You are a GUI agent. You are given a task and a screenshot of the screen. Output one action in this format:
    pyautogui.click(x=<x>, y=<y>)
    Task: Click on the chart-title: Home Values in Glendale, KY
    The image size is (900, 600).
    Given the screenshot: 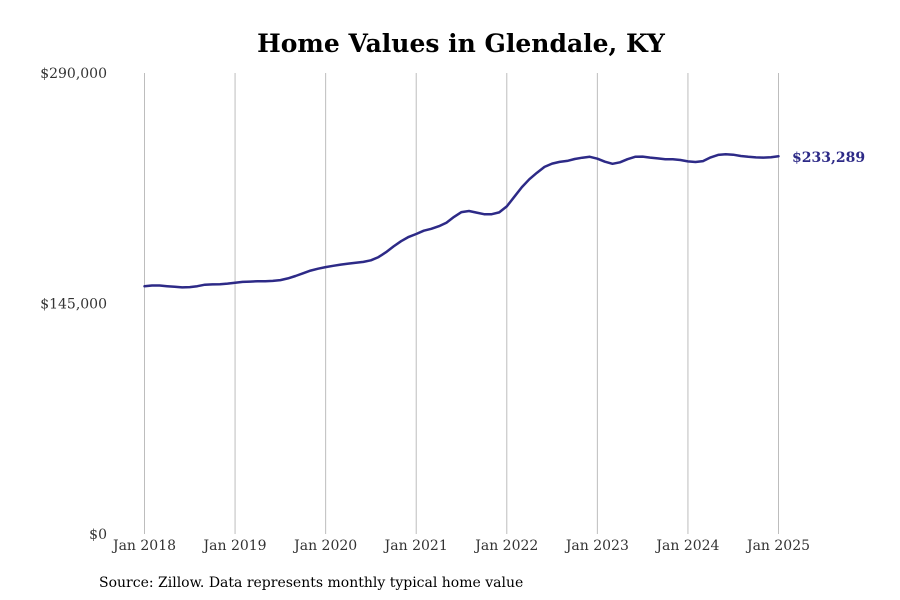 What is the action you would take?
    pyautogui.click(x=461, y=43)
    